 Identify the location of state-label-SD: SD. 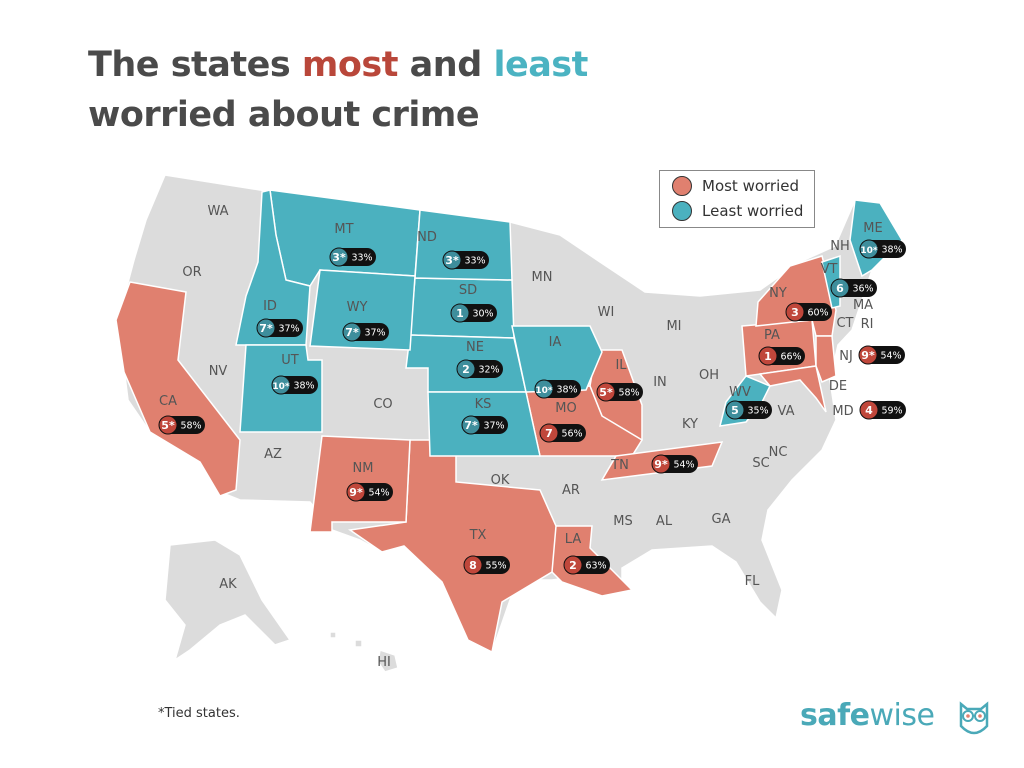
(468, 290).